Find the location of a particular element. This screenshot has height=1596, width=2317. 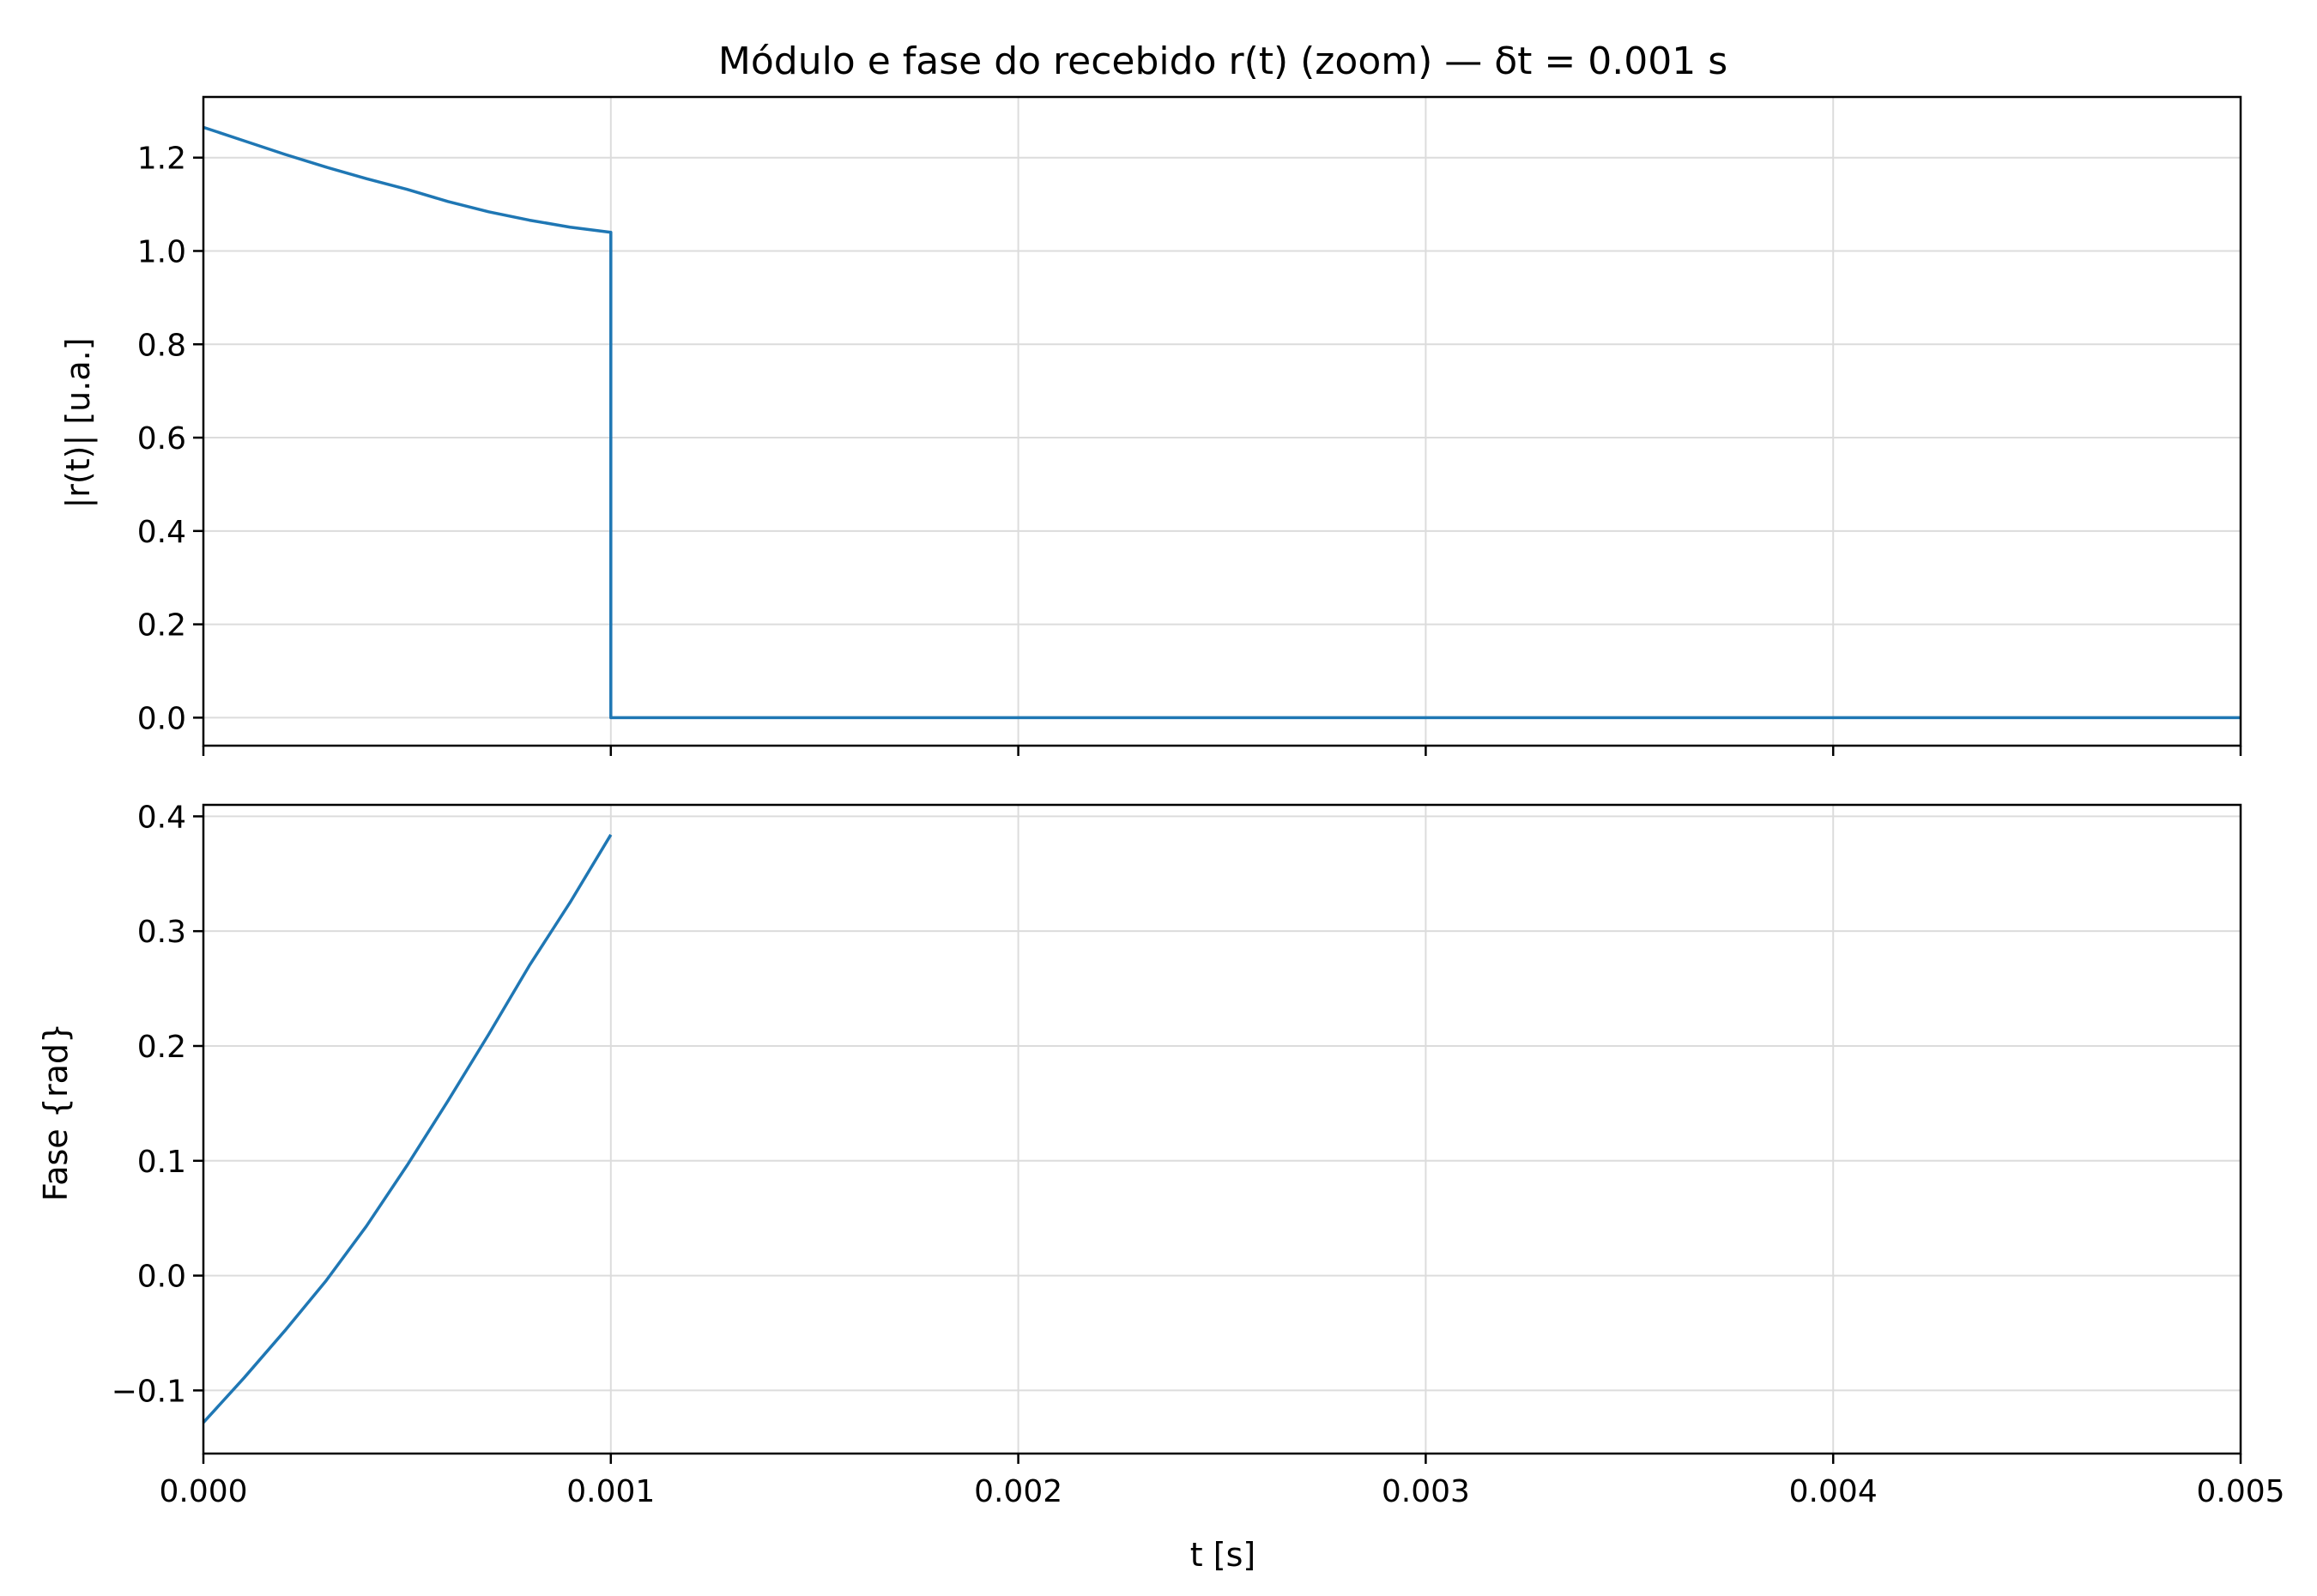

phase-y-tick-label: 0.3 is located at coordinates (161, 932).